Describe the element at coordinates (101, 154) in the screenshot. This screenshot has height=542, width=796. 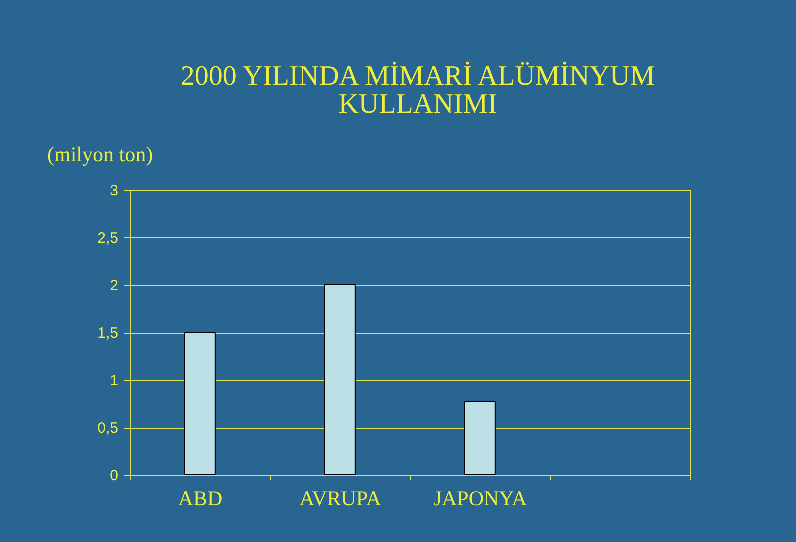
I see `y-axis-title: (milyon ton)` at that location.